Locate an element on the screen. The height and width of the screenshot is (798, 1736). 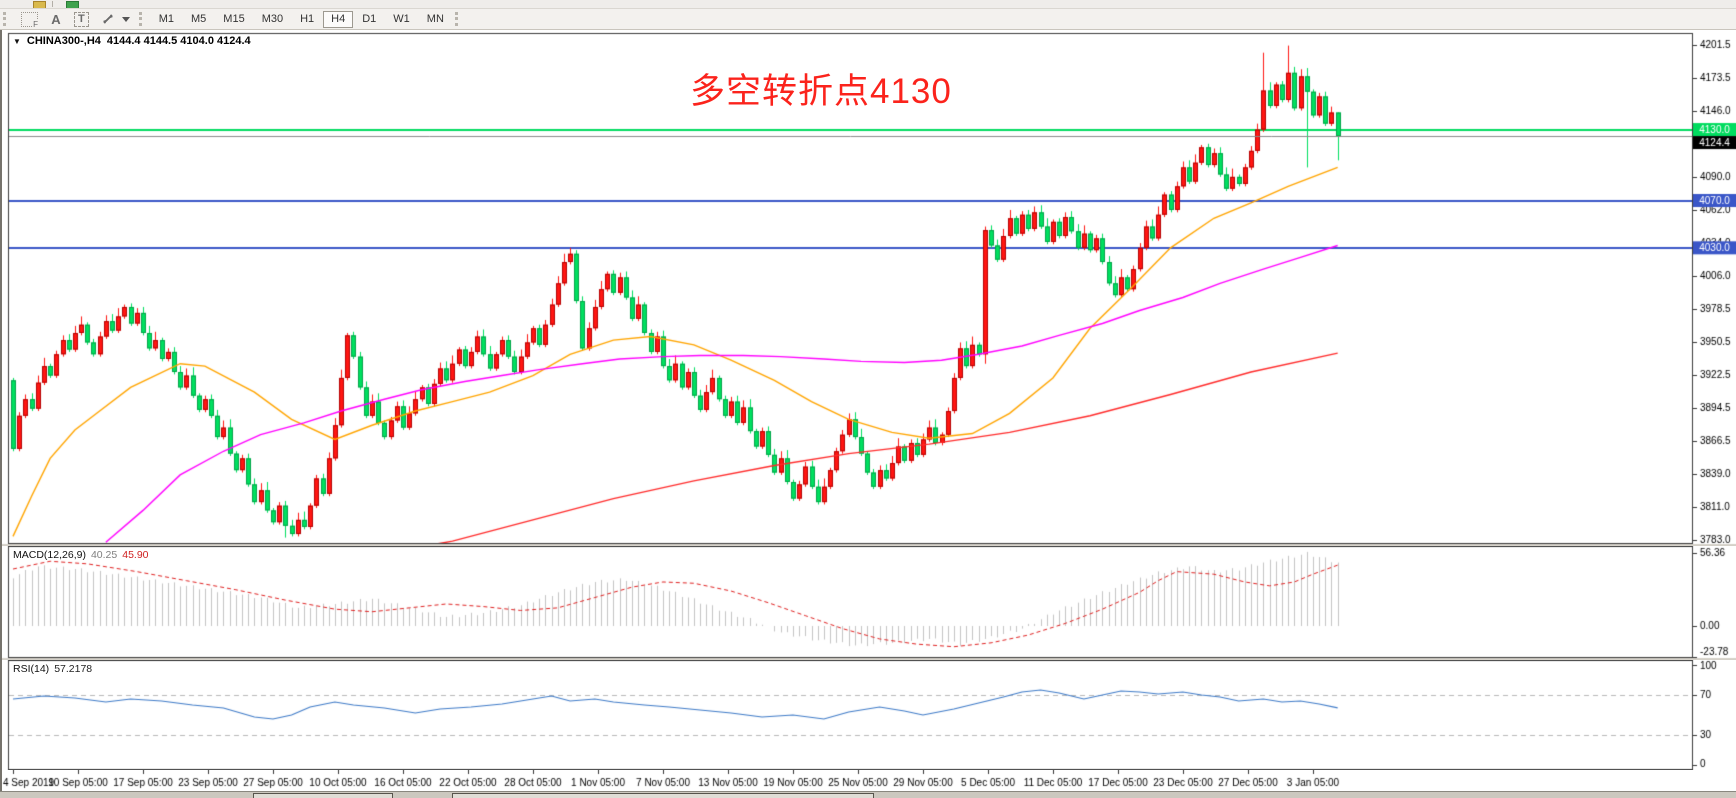
upper-toolbar-fragment is located at coordinates (868, 4).